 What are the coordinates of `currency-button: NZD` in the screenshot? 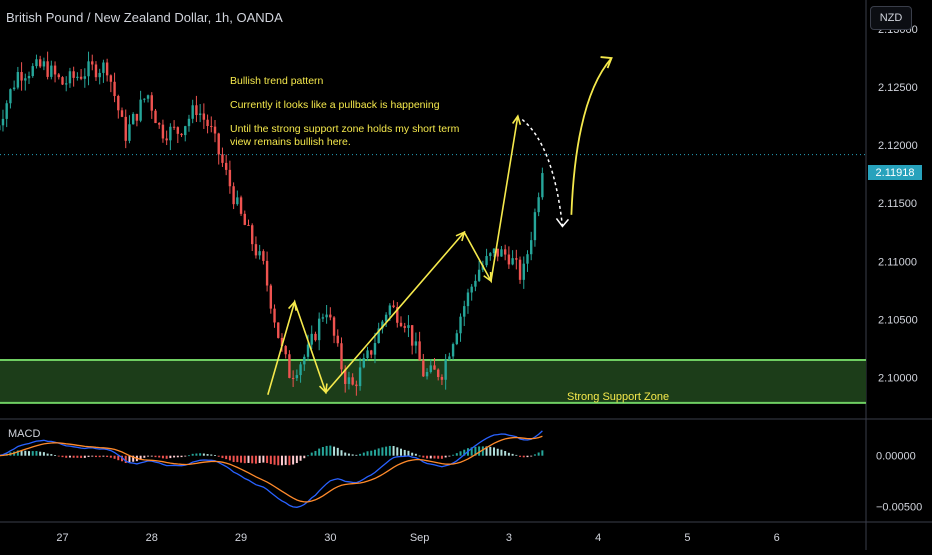 It's located at (891, 18).